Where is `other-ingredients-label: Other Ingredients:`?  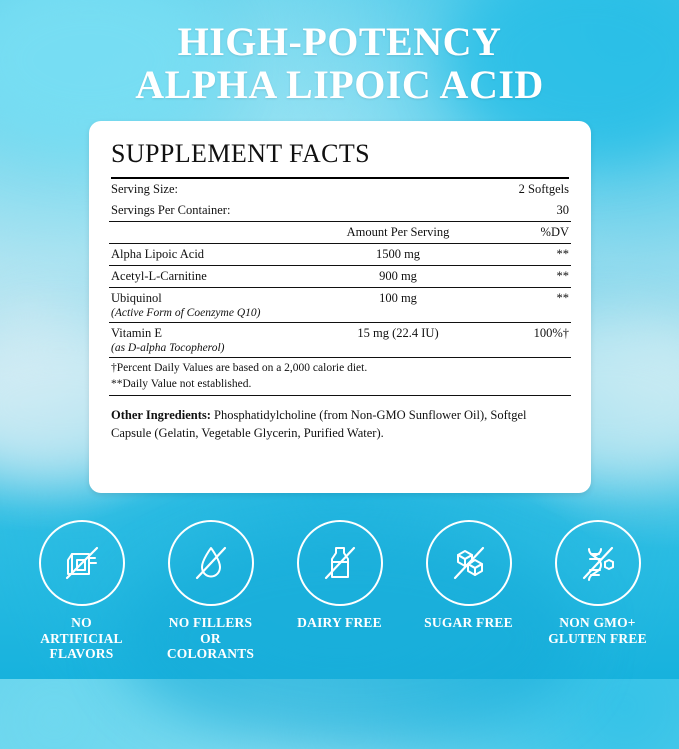
other-ingredients-label: Other Ingredients: is located at coordinates (161, 415).